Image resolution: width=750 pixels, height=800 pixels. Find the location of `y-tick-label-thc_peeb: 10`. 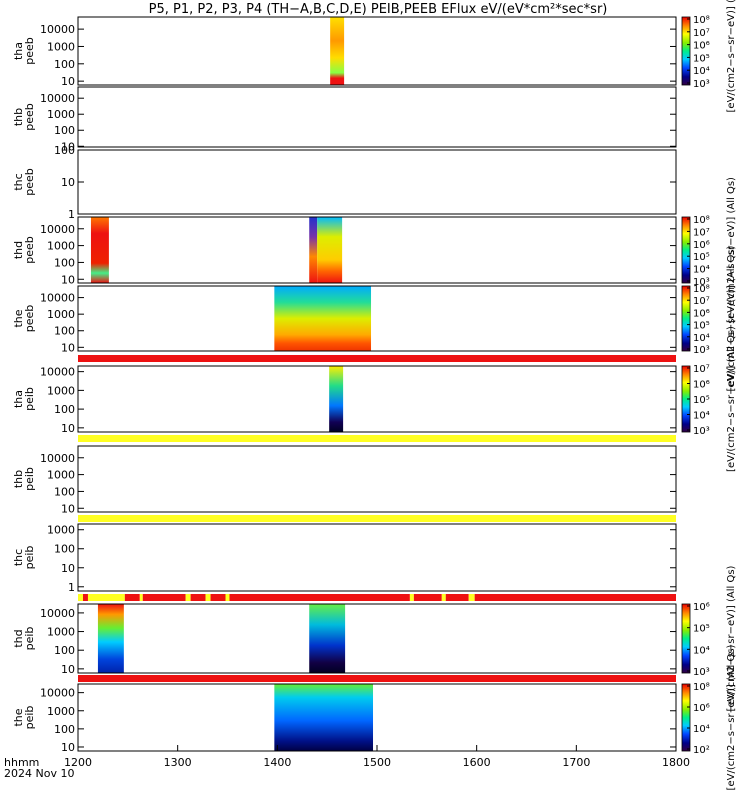

y-tick-label-thc_peeb: 10 is located at coordinates (68, 182).